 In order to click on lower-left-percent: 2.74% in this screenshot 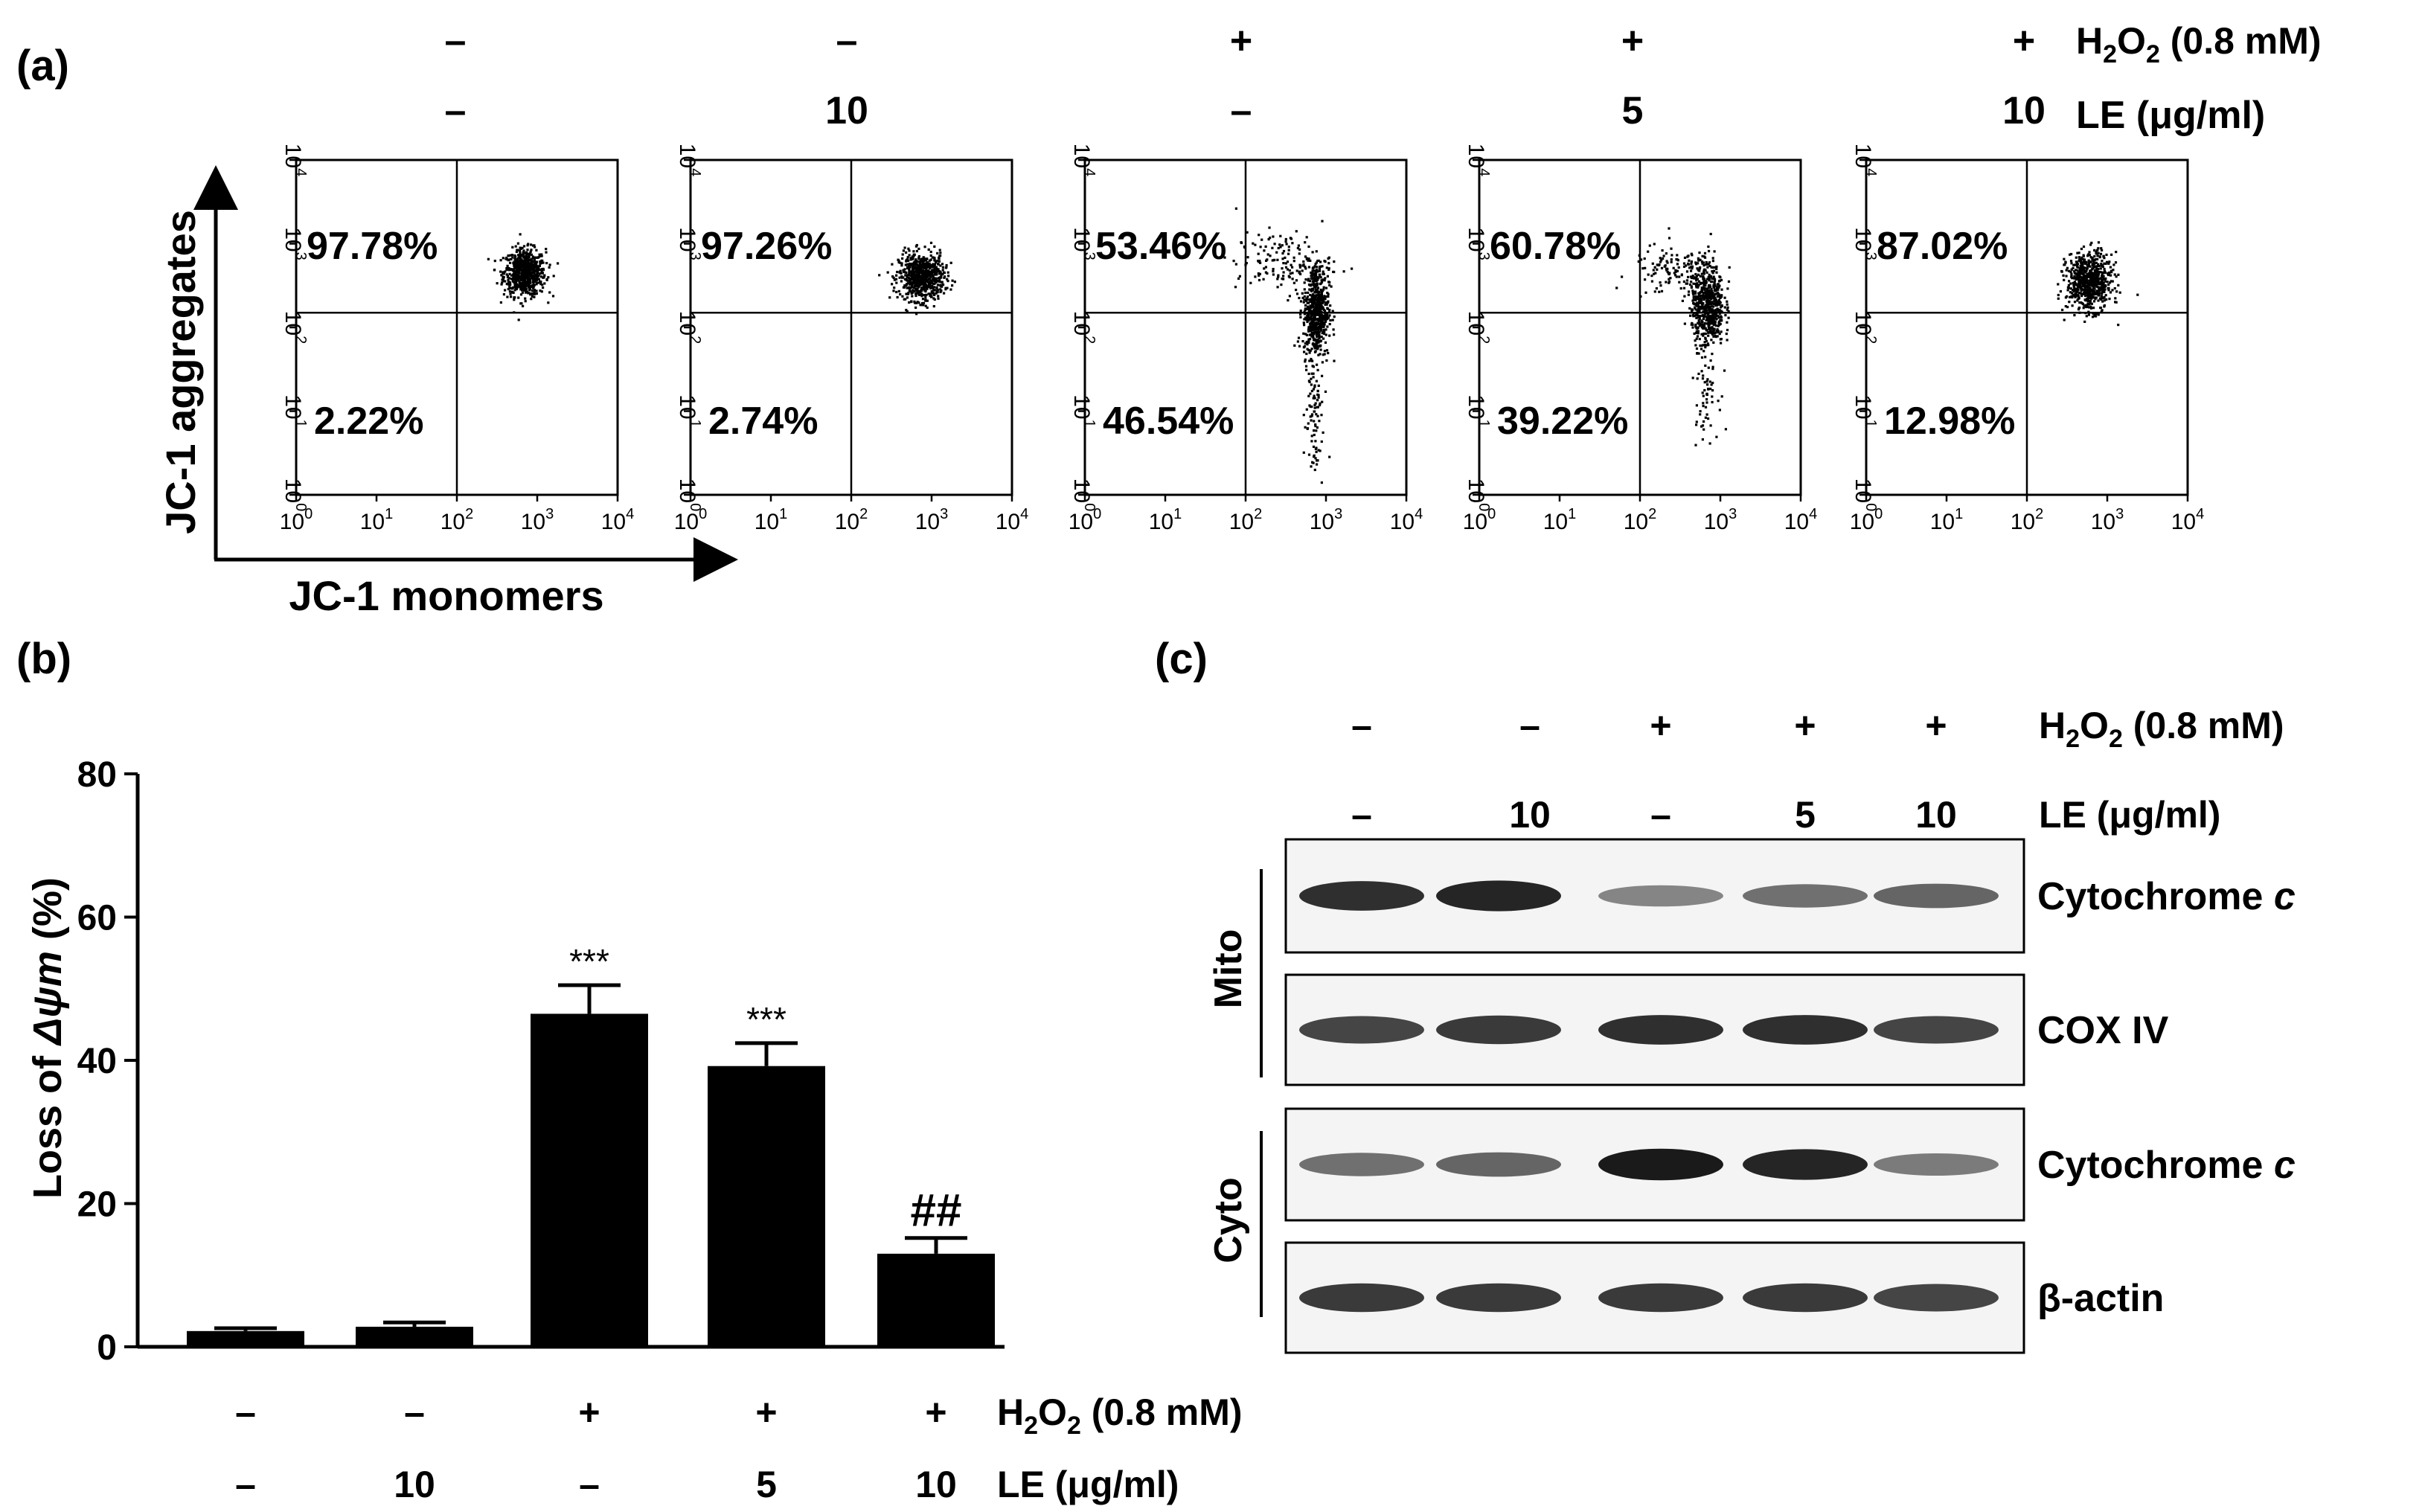, I will do `click(763, 421)`.